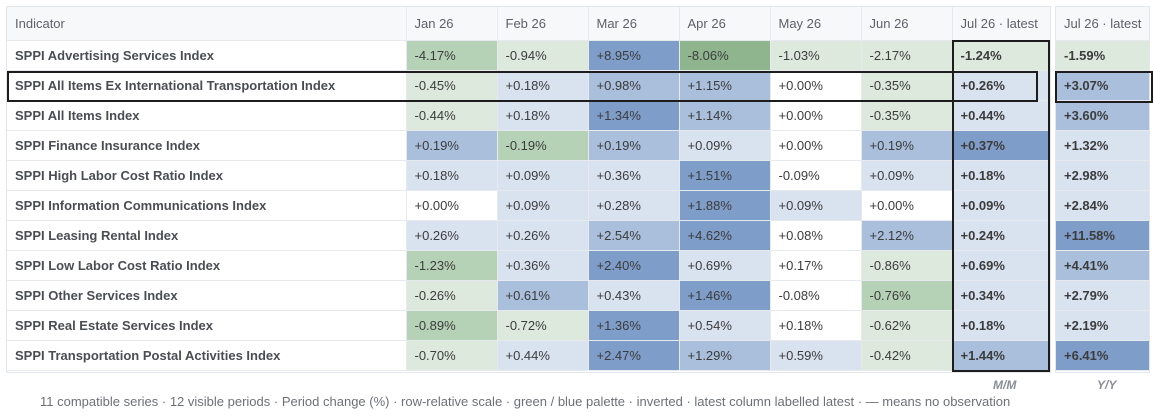 The height and width of the screenshot is (416, 1153). What do you see at coordinates (816, 175) in the screenshot?
I see `value-cell: -0.09%` at bounding box center [816, 175].